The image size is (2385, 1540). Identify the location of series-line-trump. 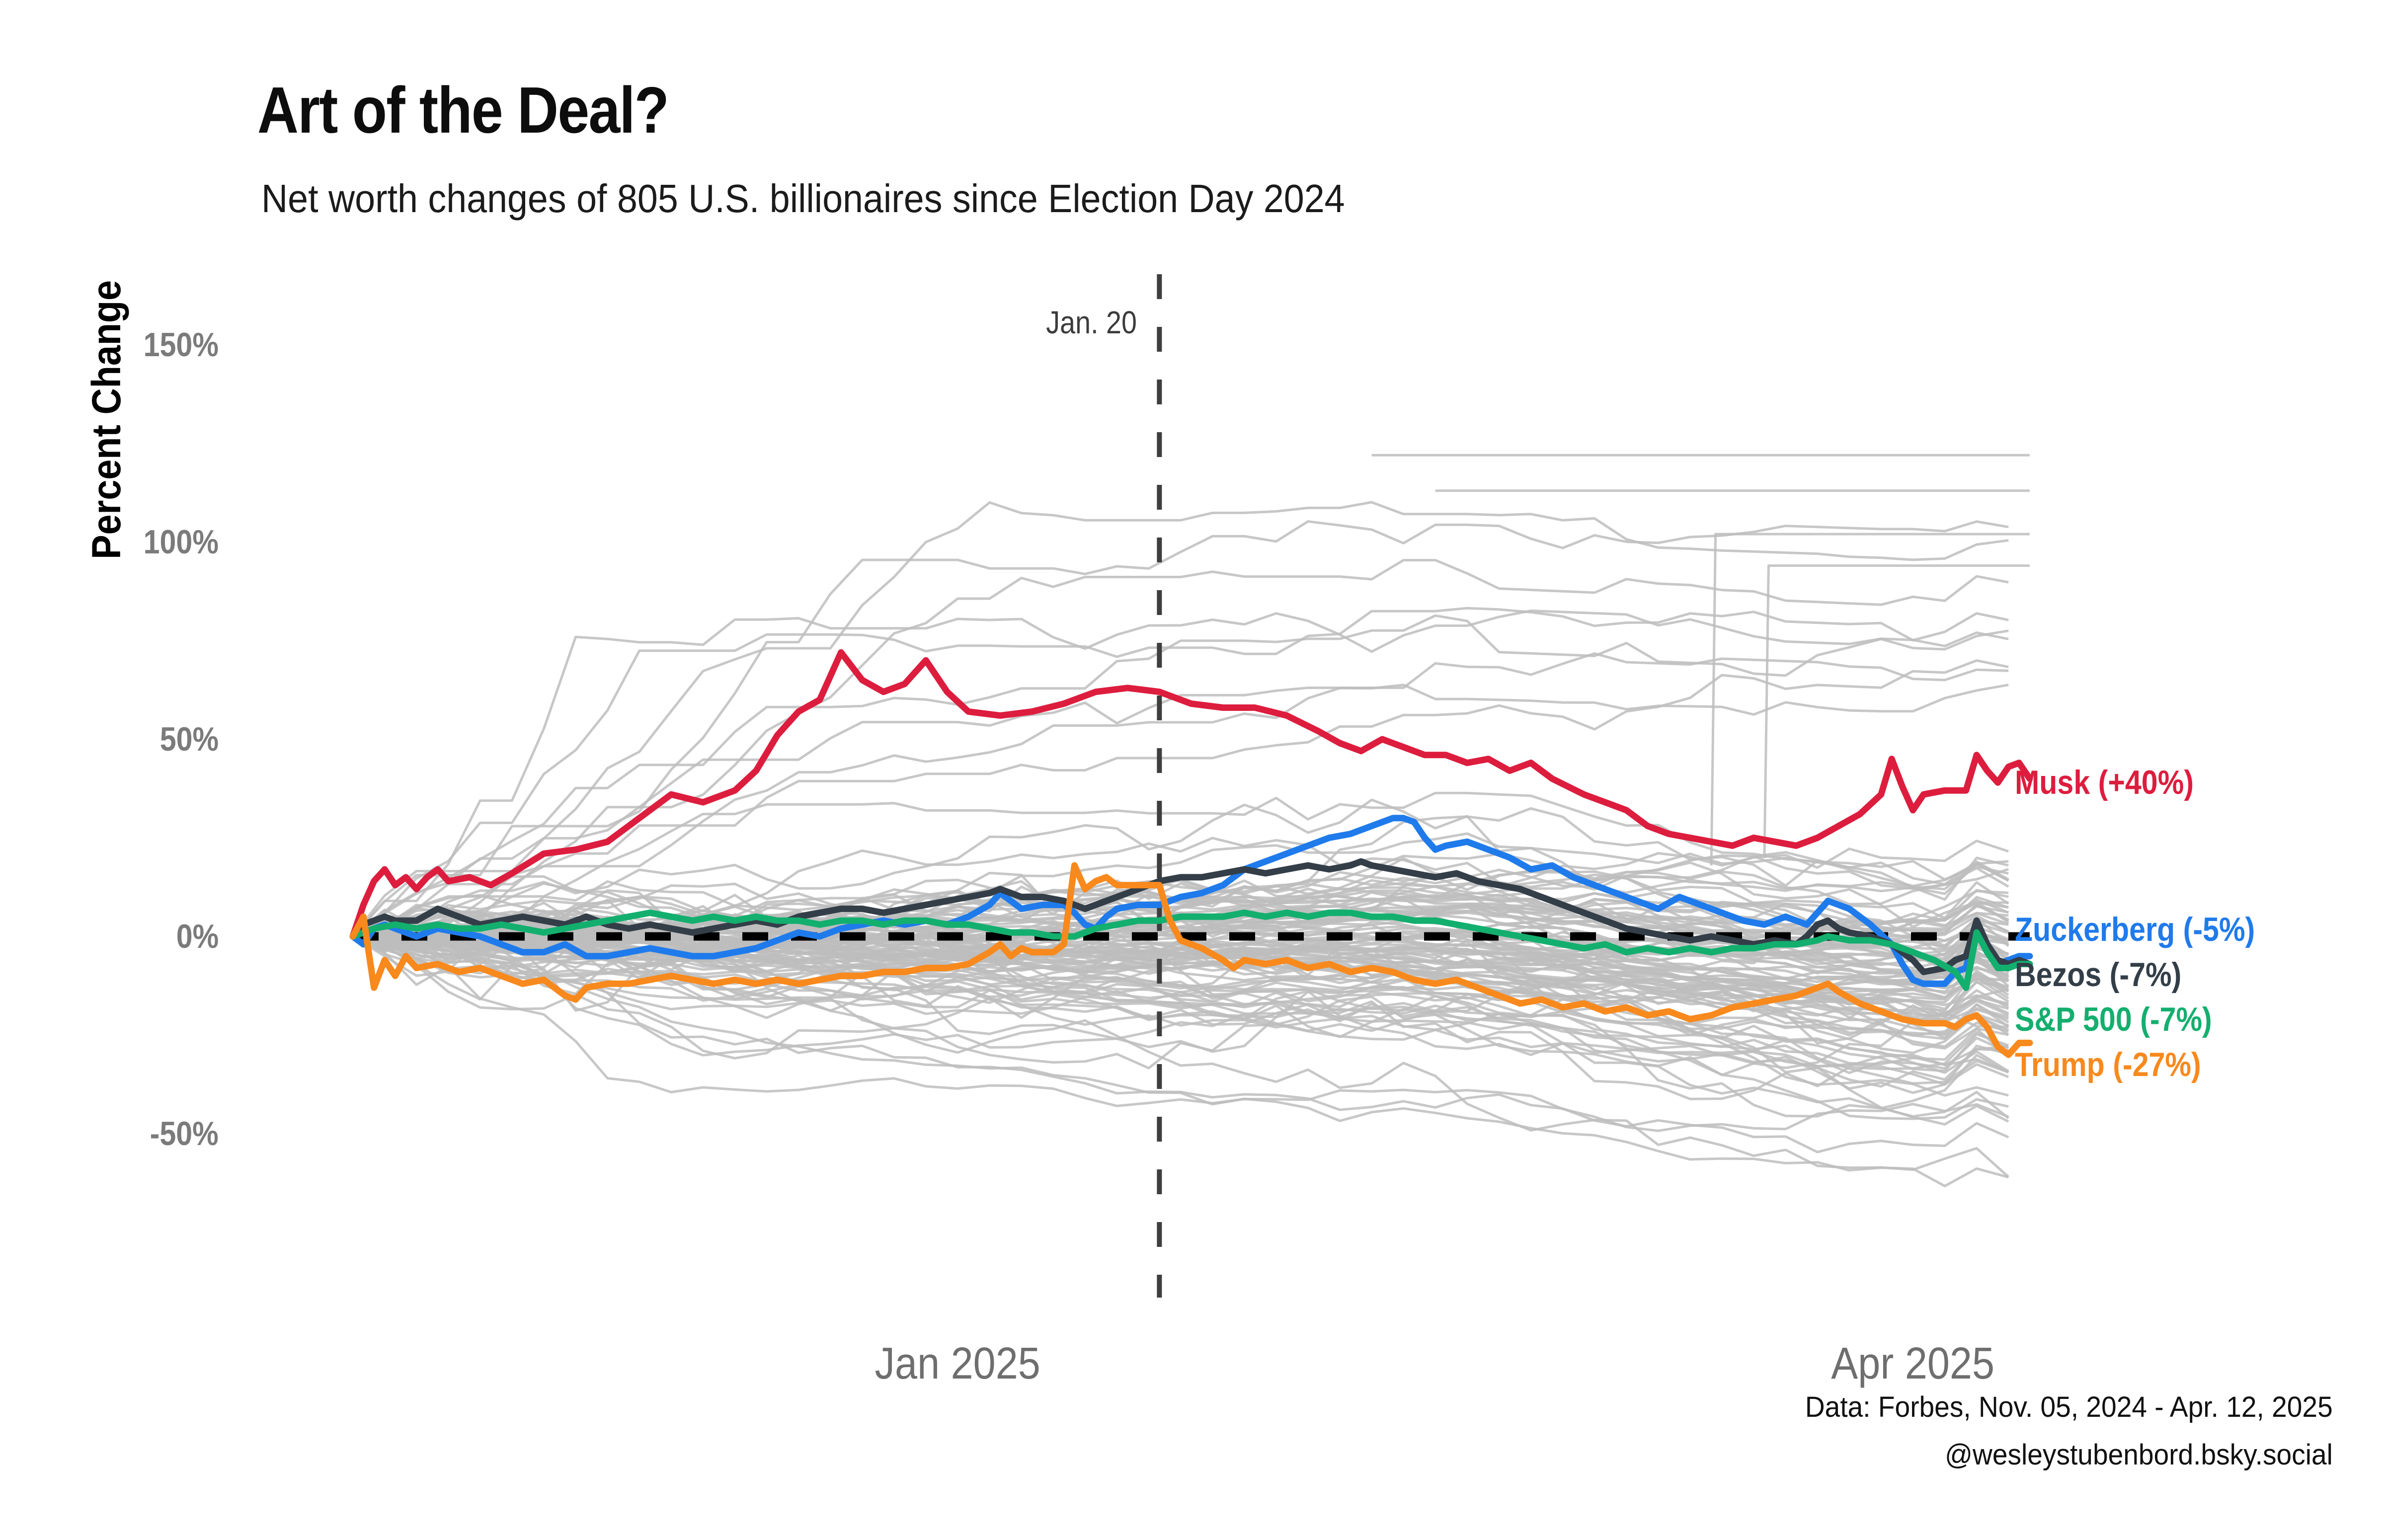
(1191, 960).